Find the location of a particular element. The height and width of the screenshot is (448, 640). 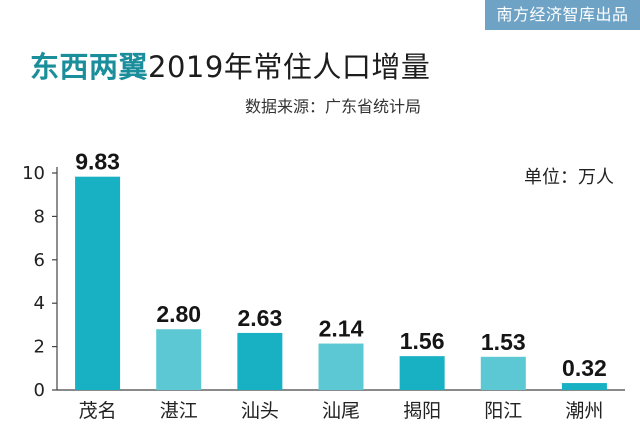

bar-value-label: 9.83 is located at coordinates (97, 162).